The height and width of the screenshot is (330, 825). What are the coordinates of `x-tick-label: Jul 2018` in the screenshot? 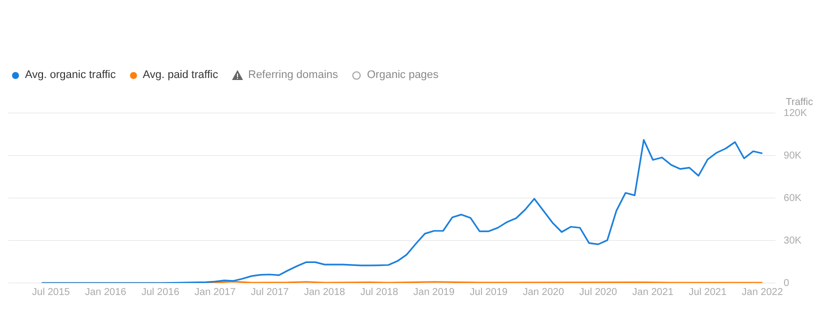 It's located at (379, 292).